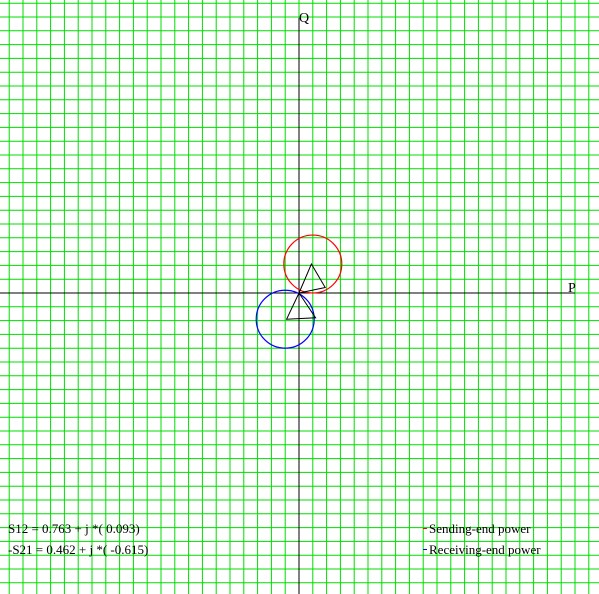  Describe the element at coordinates (78, 549) in the screenshot. I see `s21-result: -S21 = 0.462 + j *( -0.615)` at that location.